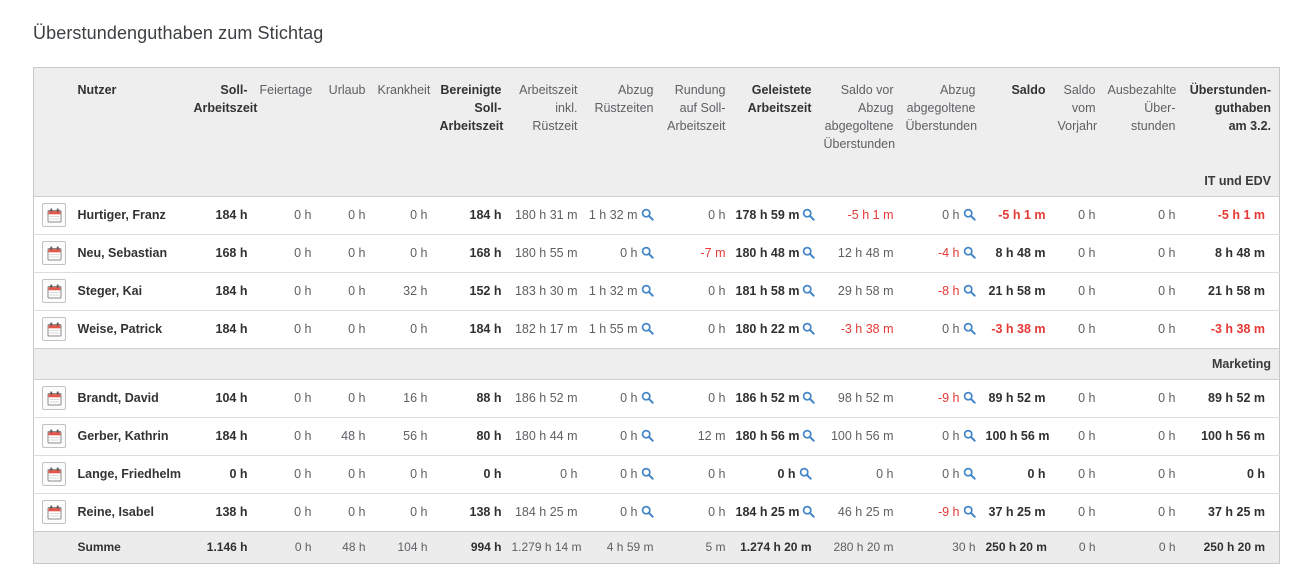 Image resolution: width=1312 pixels, height=575 pixels. I want to click on col-header-abzug-ruest: Abzug Rüstzeiten, so click(623, 116).